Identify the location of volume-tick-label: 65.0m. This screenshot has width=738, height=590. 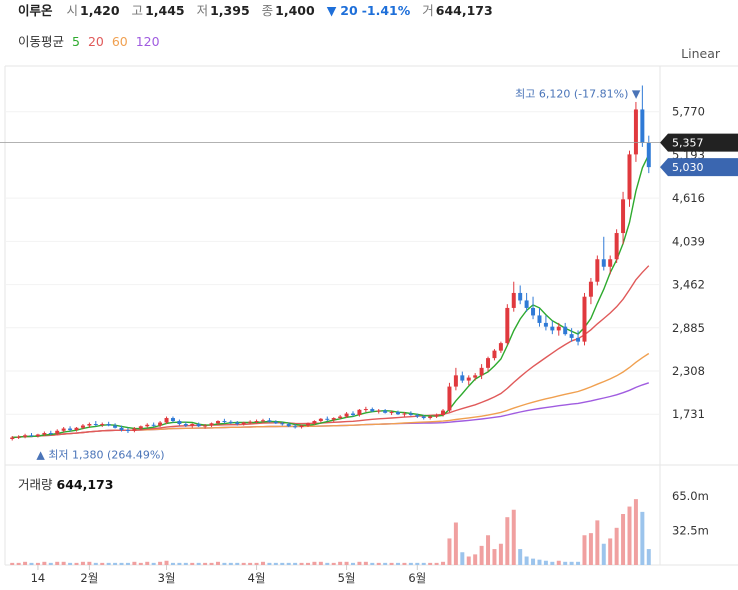
(690, 496).